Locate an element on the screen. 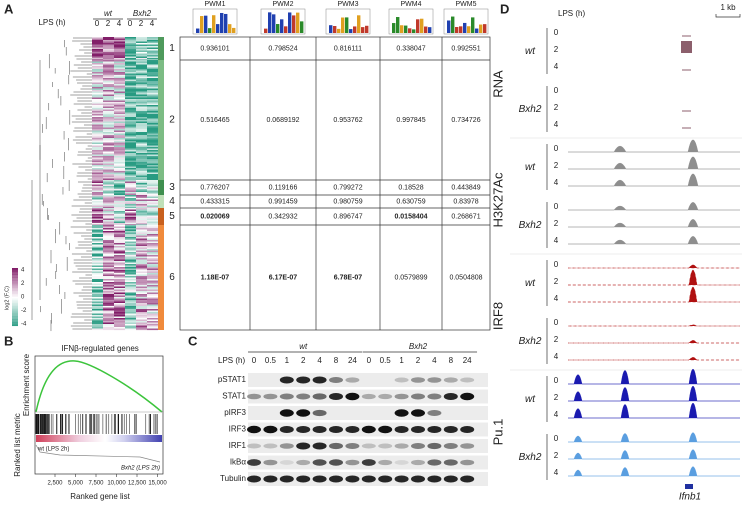 This screenshot has height=506, width=742. time-label: 24 is located at coordinates (467, 360).